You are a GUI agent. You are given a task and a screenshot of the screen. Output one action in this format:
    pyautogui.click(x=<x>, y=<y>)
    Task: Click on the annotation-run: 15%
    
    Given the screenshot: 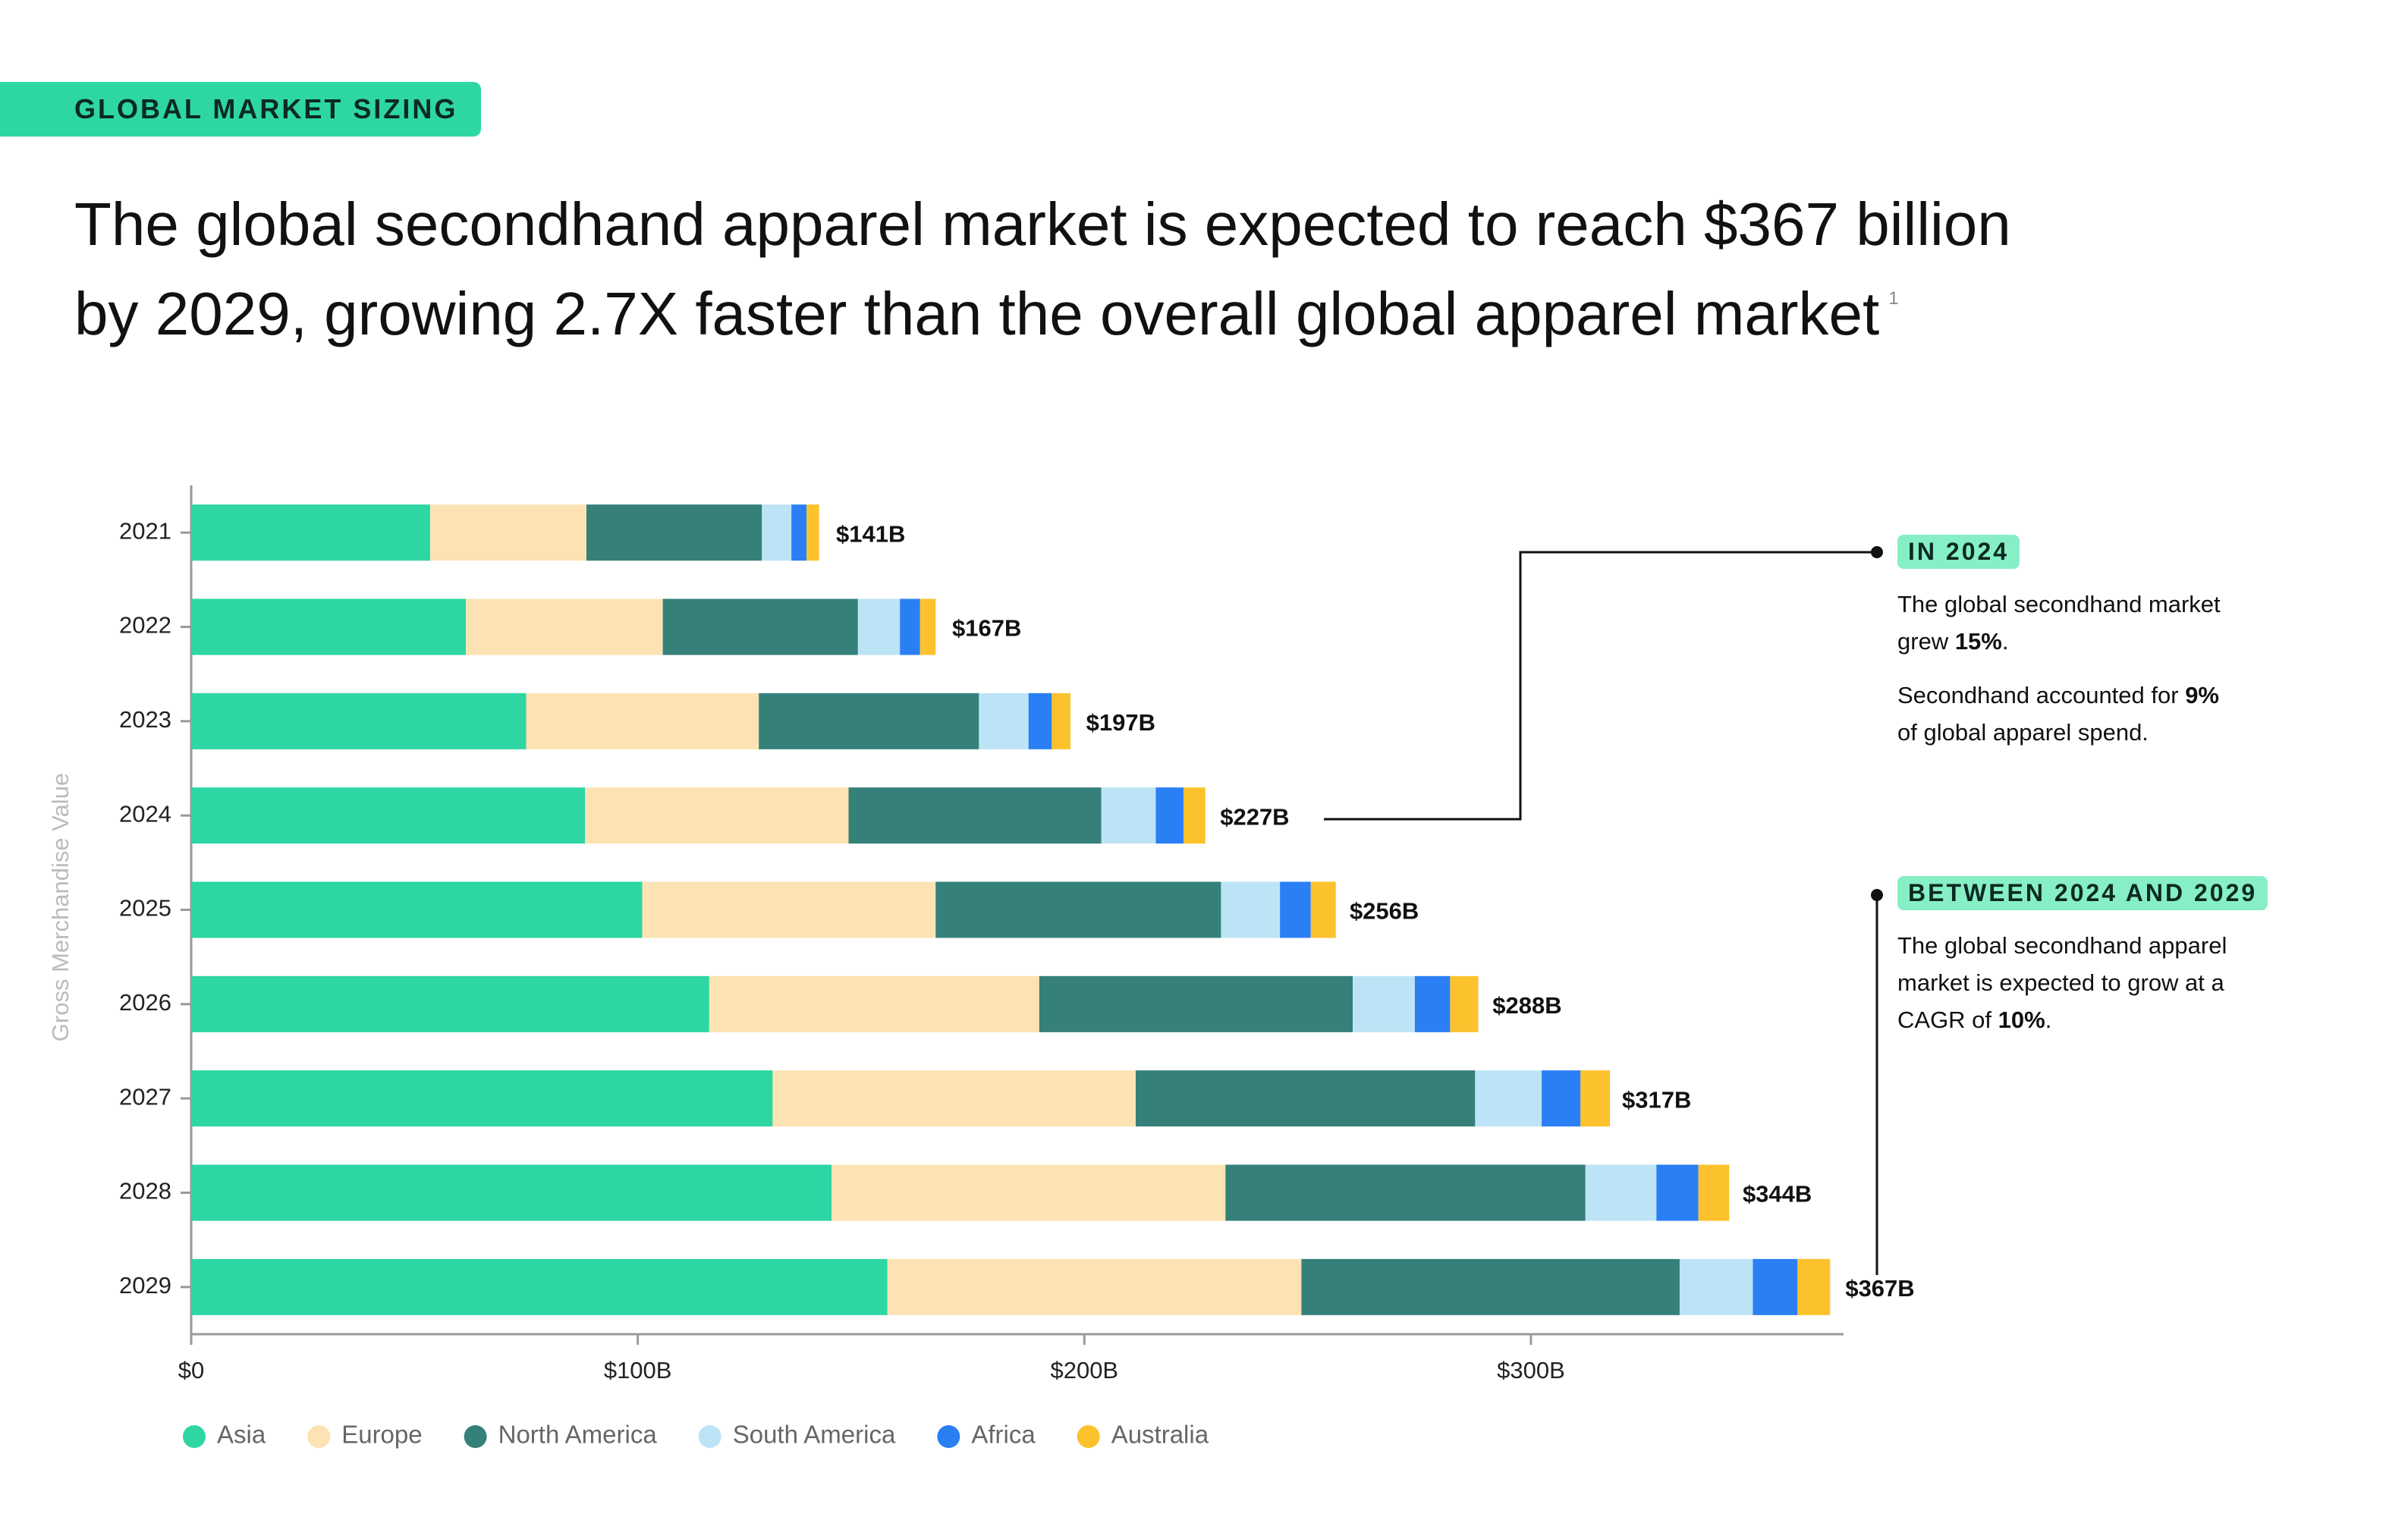 What is the action you would take?
    pyautogui.click(x=1978, y=641)
    